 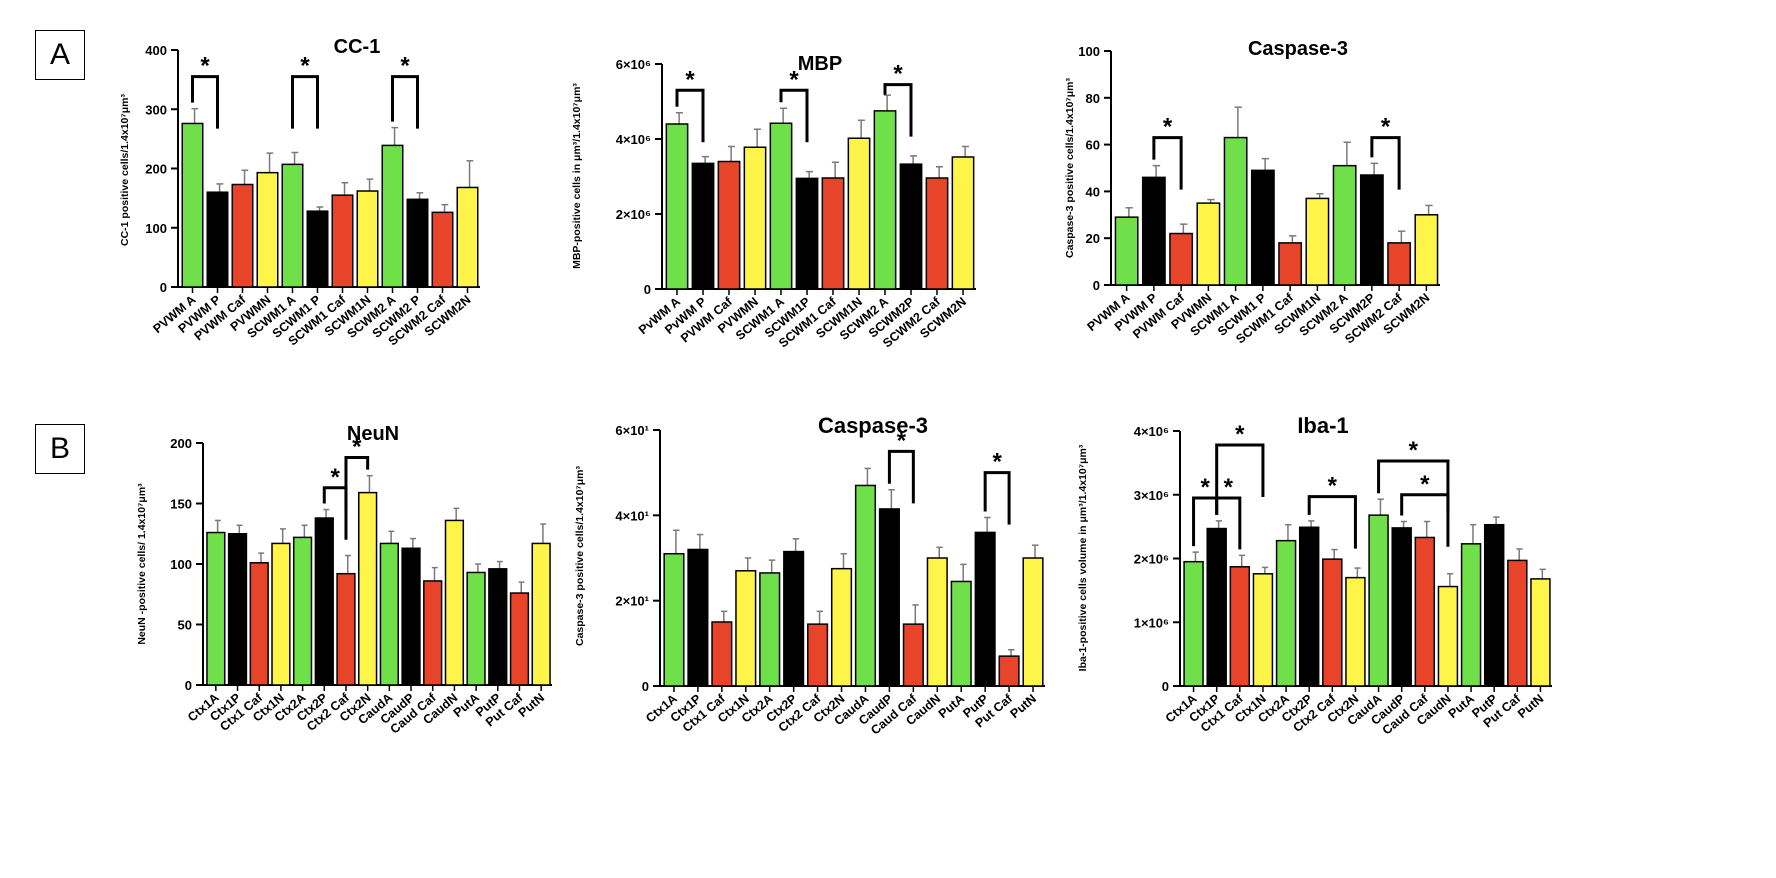 I want to click on y-tick-label: 300, so click(x=156, y=109).